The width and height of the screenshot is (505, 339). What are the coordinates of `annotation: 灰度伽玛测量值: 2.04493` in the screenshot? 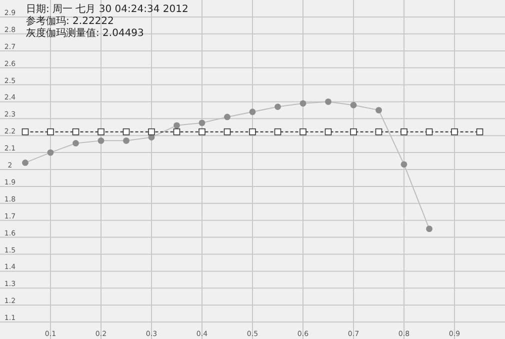 It's located at (85, 33).